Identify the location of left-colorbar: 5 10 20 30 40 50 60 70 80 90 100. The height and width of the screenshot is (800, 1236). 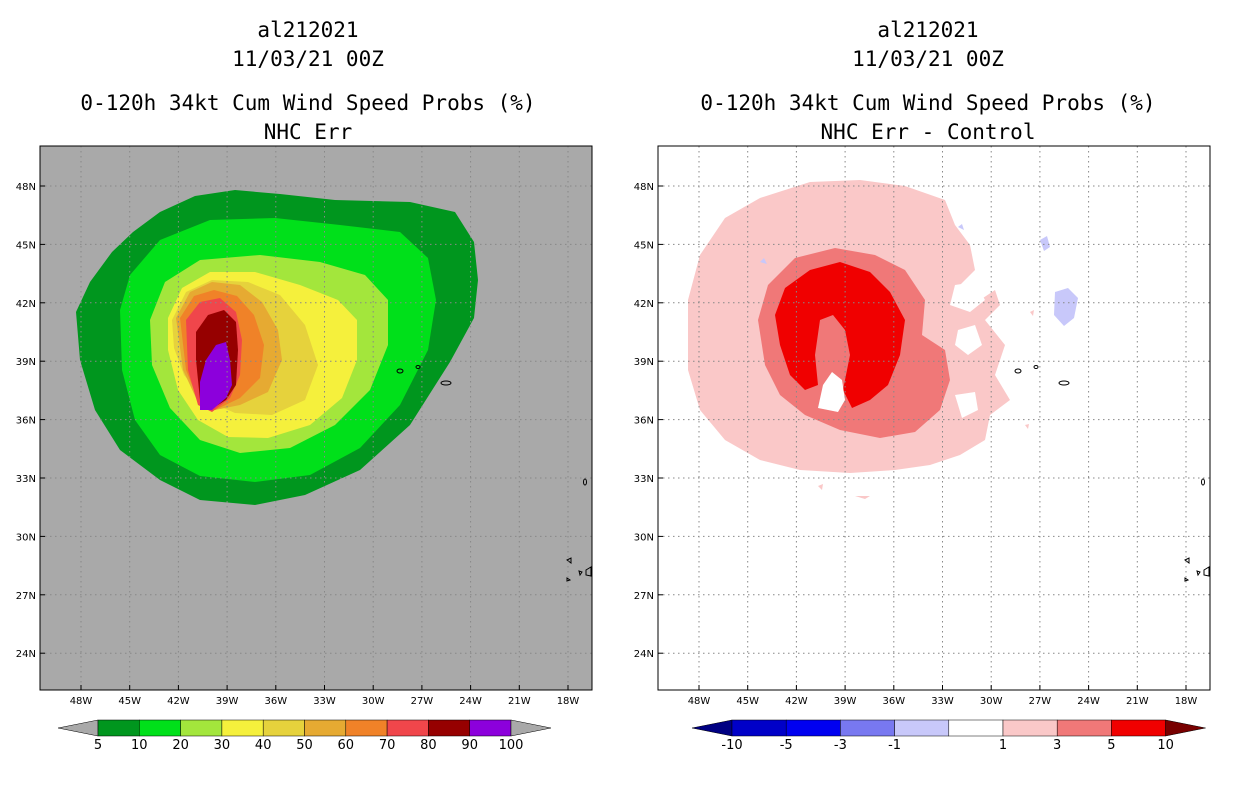
(304, 736).